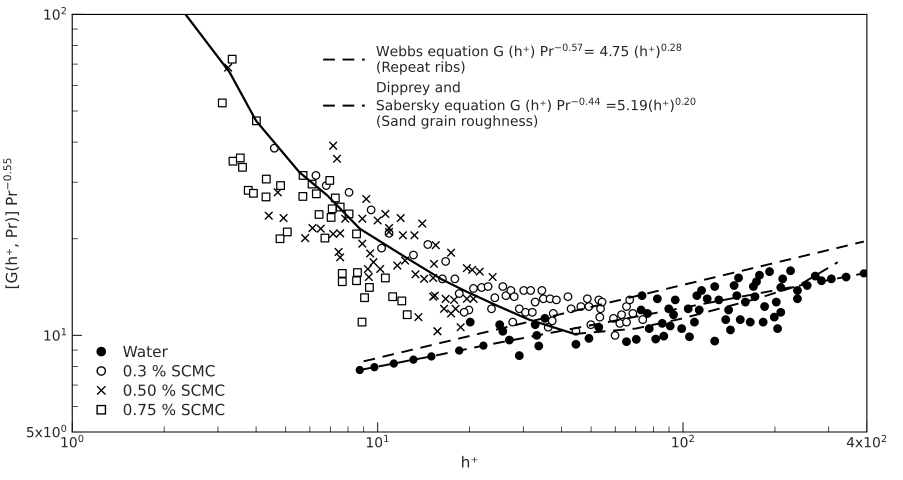  I want to click on y-axis-title: [G(h⁺, Pr)] Pr$^{−0.55}$, so click(11, 223).